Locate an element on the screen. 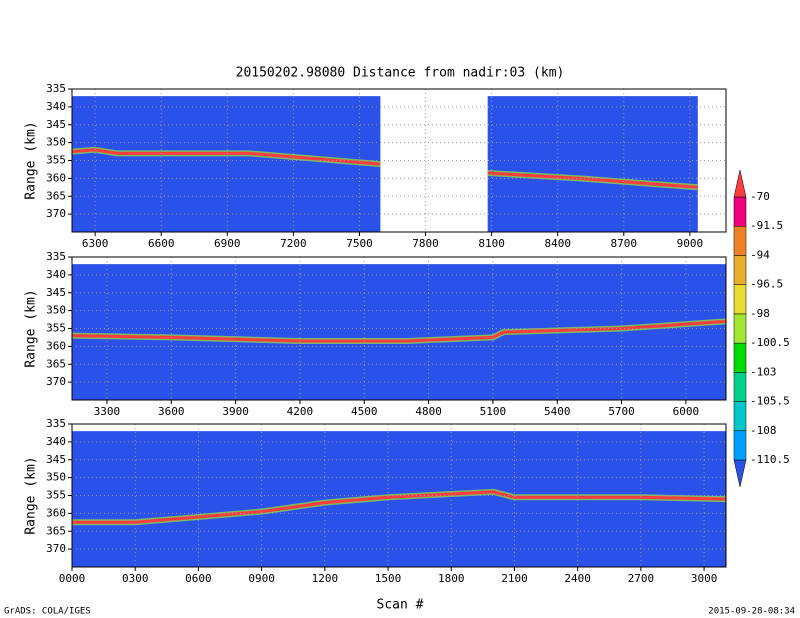 This screenshot has width=800, height=618. x-tick-label: 5100 is located at coordinates (493, 411).